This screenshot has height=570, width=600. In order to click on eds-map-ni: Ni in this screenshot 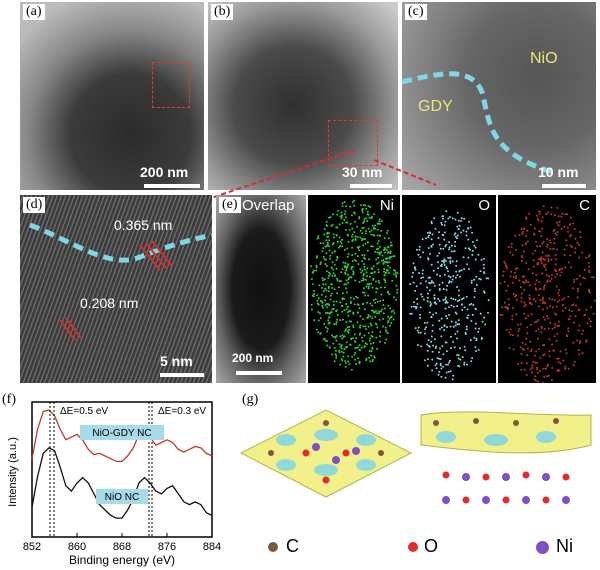, I will do `click(354, 289)`.